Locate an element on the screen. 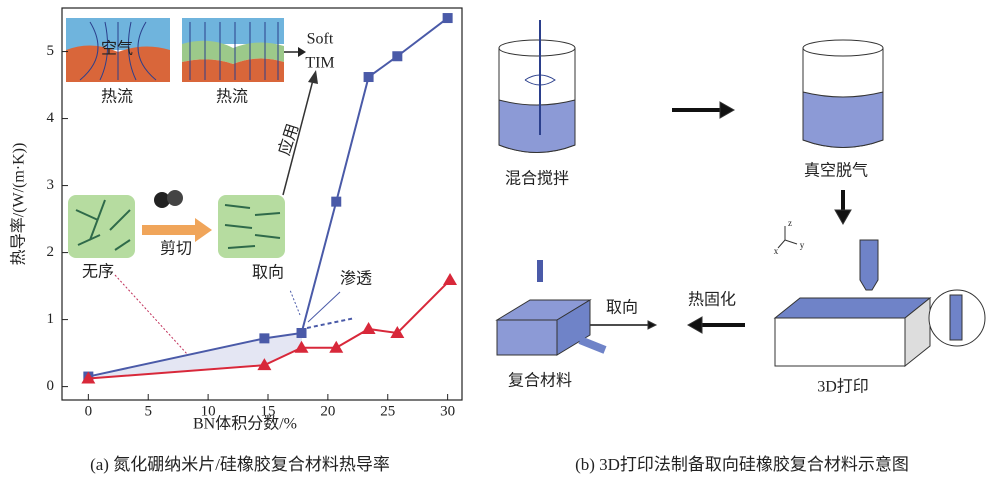 This screenshot has height=480, width=993. annotation: 无序 is located at coordinates (98, 272).